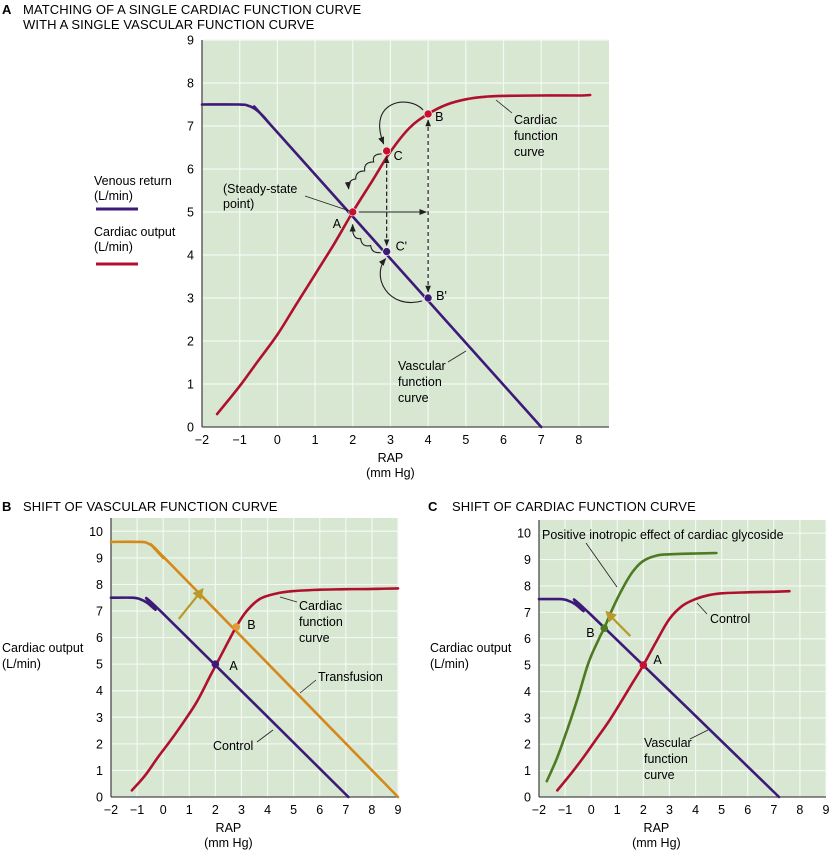  What do you see at coordinates (413, 398) in the screenshot?
I see `vascular-function-label-line3: curve` at bounding box center [413, 398].